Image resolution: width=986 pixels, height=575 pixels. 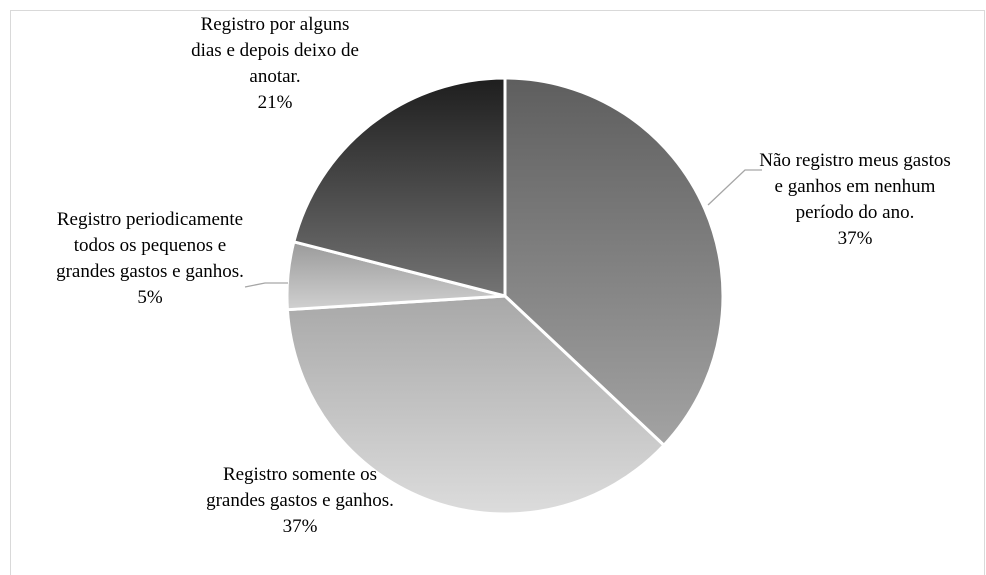 I want to click on value-label: 21%, so click(x=275, y=102).